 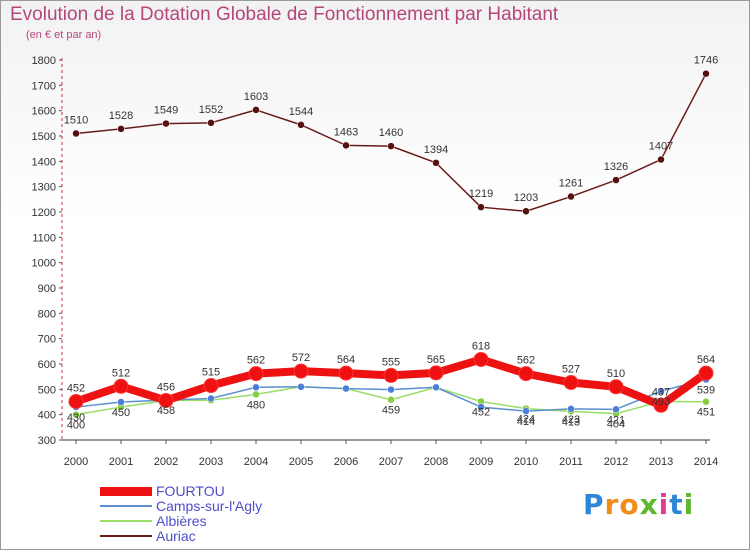 I want to click on data-label: 480, so click(x=256, y=405).